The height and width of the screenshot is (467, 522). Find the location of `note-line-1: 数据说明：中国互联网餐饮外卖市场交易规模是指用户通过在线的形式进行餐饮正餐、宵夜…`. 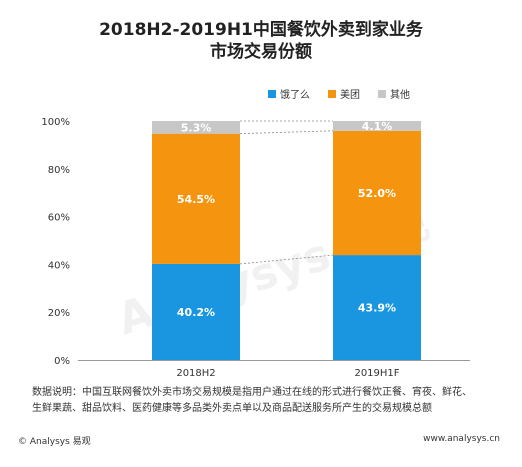

note-line-1: 数据说明：中国互联网餐饮外卖市场交易规模是指用户通过在线的形式进行餐饮正餐、宵夜… is located at coordinates (252, 392).